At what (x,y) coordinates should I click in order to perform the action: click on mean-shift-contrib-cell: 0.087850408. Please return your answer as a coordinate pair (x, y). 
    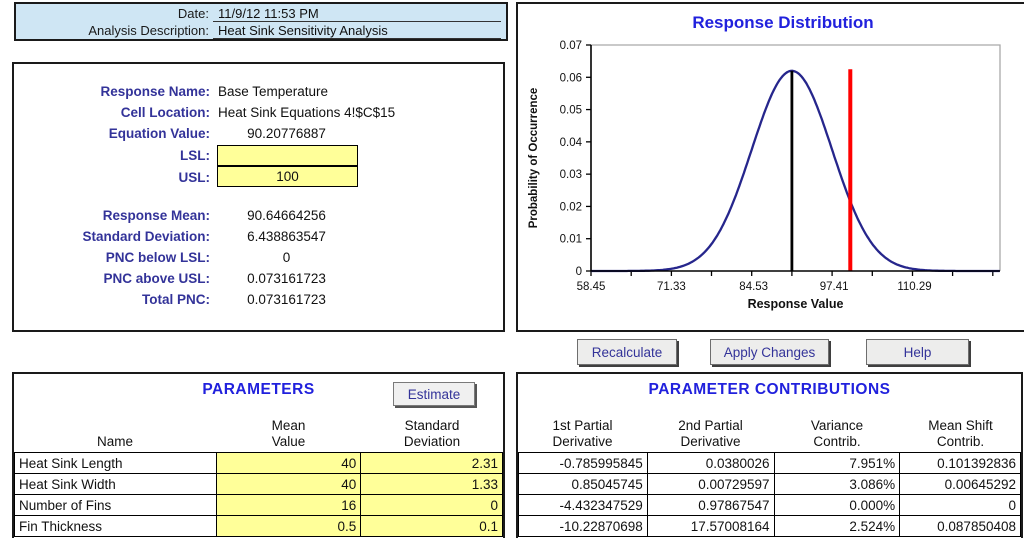
    Looking at the image, I should click on (960, 526).